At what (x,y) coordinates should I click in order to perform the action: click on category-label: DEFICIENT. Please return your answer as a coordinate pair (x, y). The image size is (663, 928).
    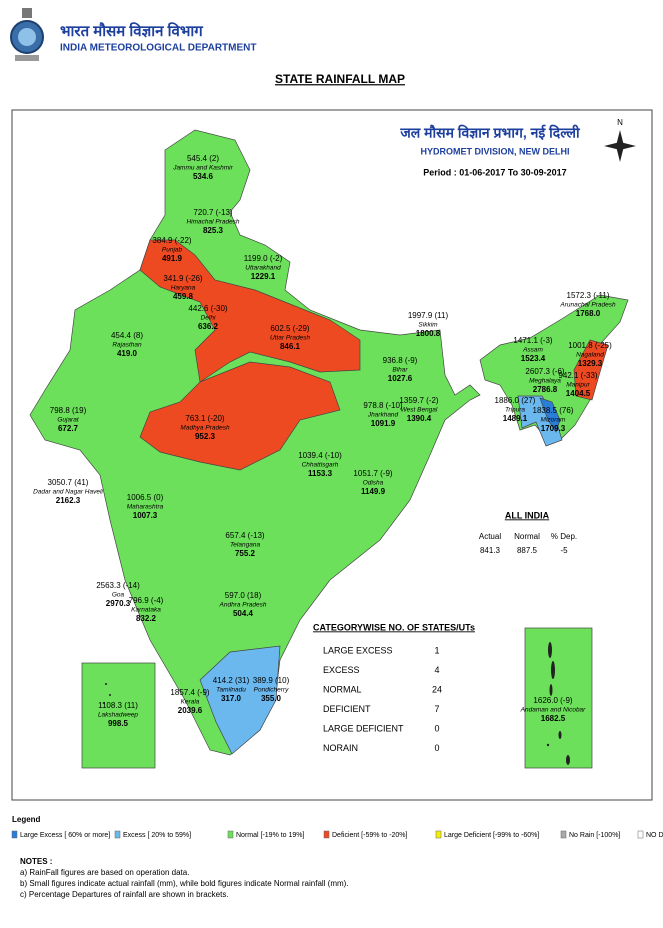
    Looking at the image, I should click on (347, 709).